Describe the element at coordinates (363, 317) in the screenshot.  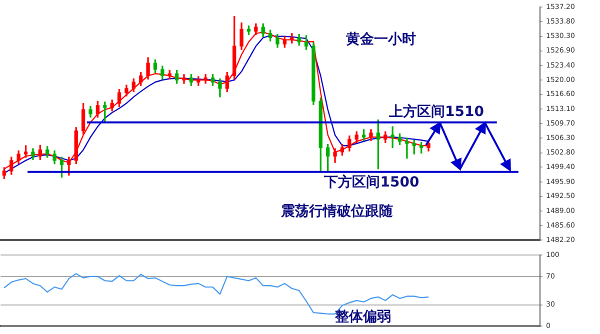
I see `annotation: 整体偏弱` at that location.